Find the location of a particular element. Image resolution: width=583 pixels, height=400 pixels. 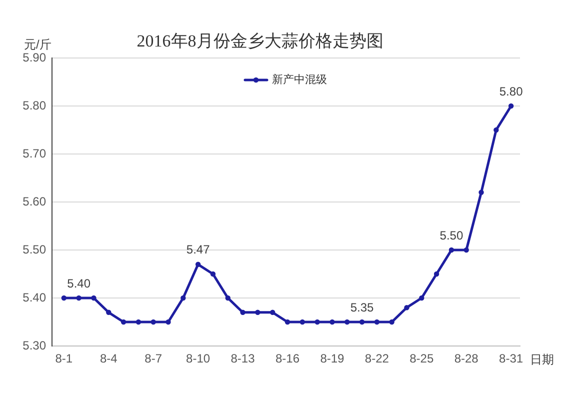

data-label: 5.40 is located at coordinates (79, 283).